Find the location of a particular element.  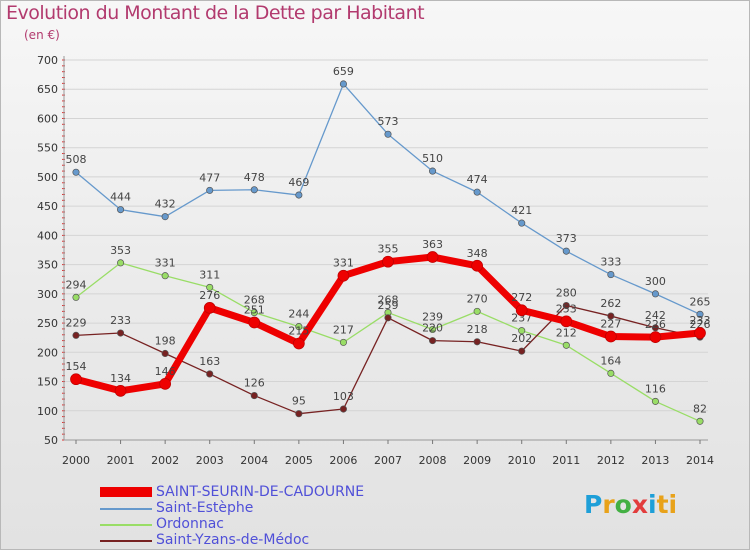

data-label: 478 is located at coordinates (254, 177).